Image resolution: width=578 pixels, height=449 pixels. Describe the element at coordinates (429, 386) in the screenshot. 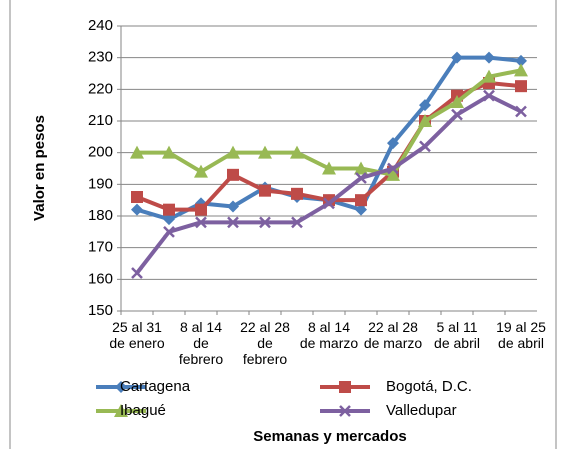

I see `legend-label: Bogotá, D.C.` at that location.